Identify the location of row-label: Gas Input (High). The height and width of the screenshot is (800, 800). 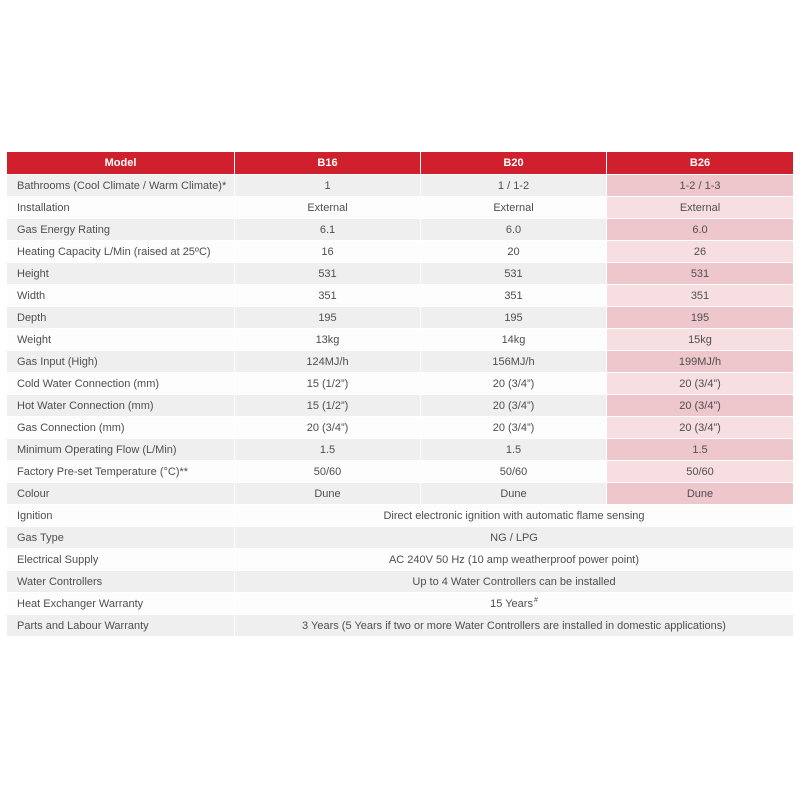
(121, 361).